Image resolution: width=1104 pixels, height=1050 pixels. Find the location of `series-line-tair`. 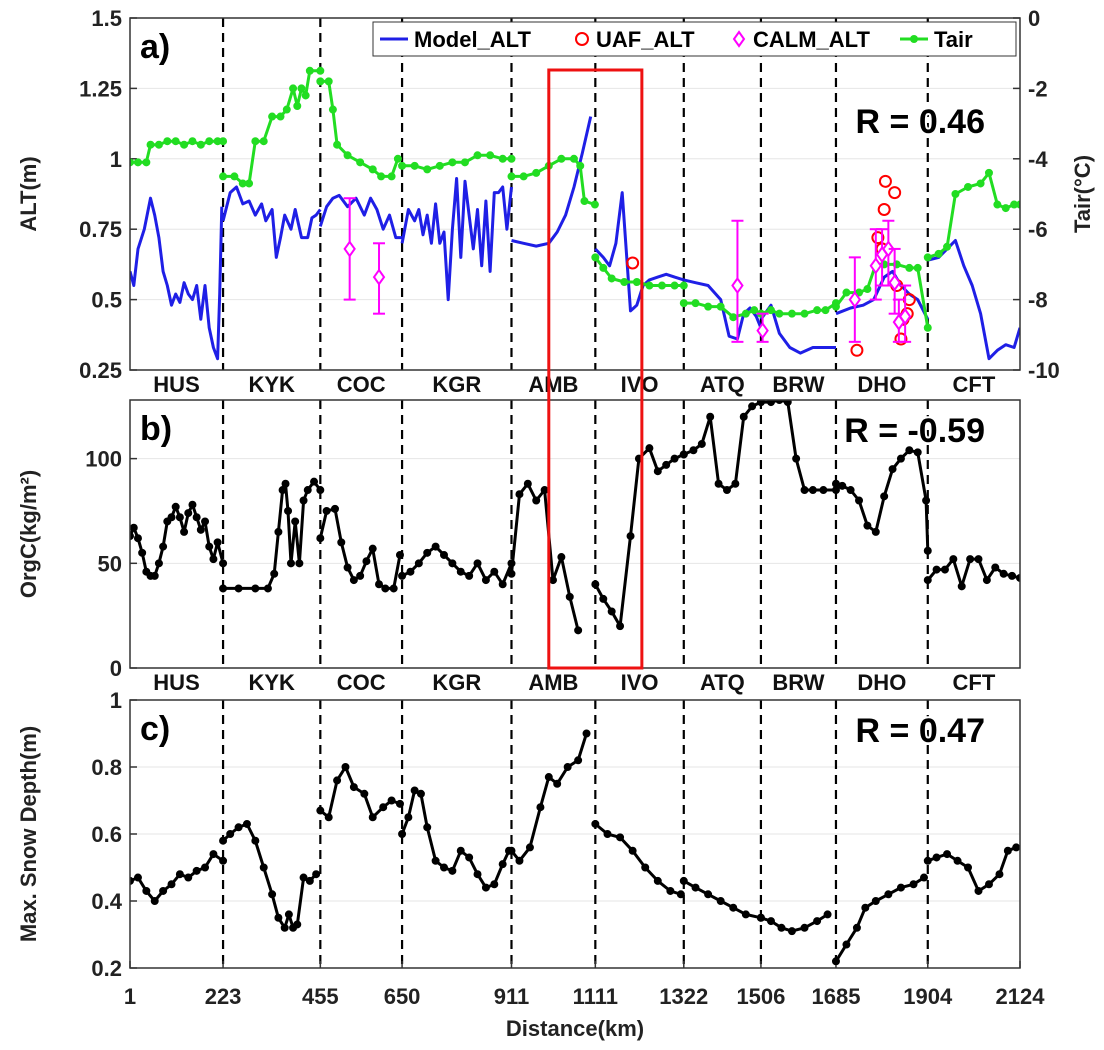

series-line-tair is located at coordinates (360, 128).